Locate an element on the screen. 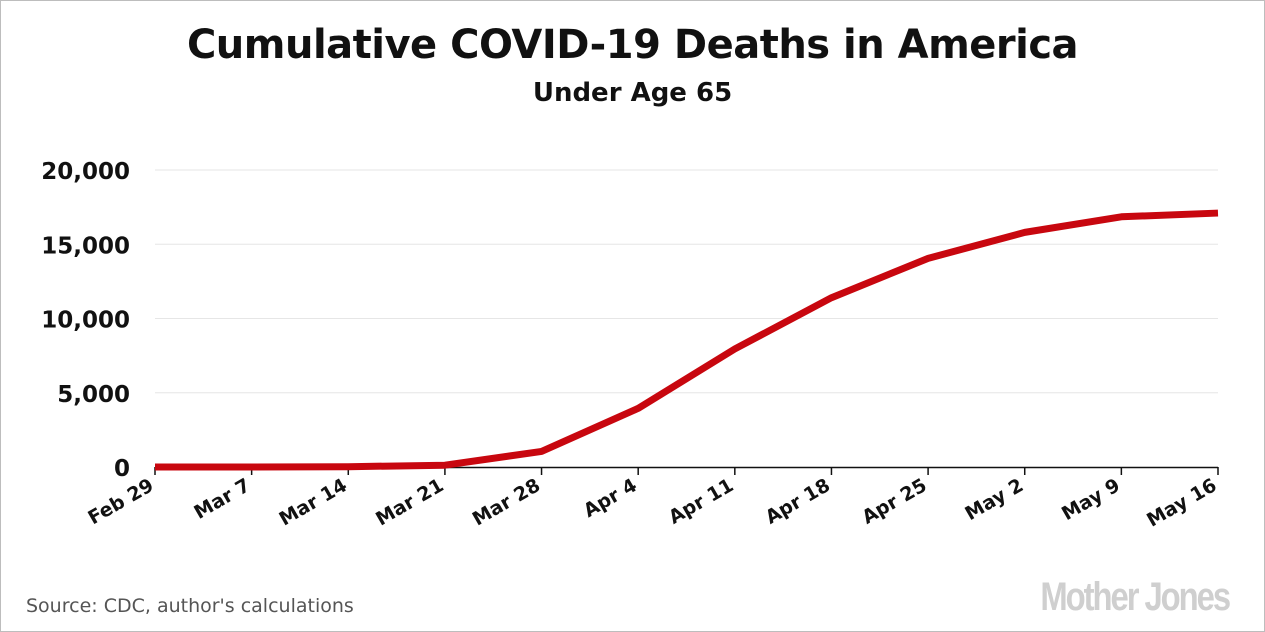 The image size is (1265, 632). x-tick-label: Mar 7 is located at coordinates (222, 499).